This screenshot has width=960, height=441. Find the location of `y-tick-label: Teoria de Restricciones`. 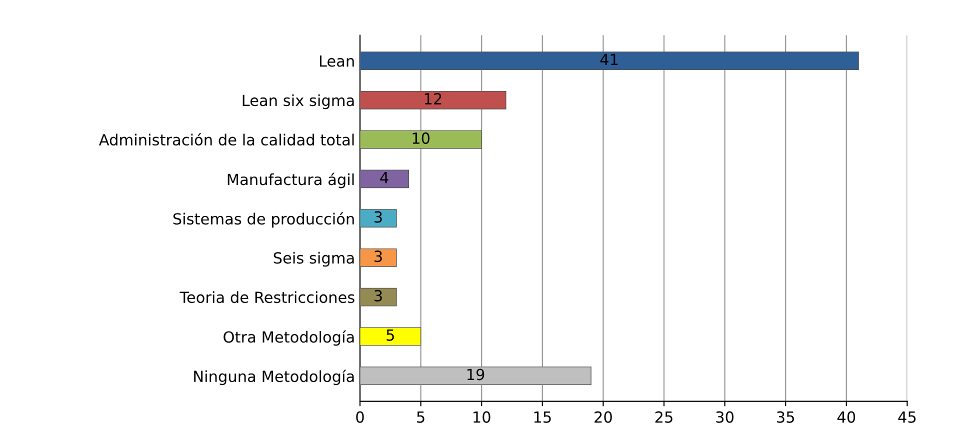

y-tick-label: Teoria de Restricciones is located at coordinates (267, 297).